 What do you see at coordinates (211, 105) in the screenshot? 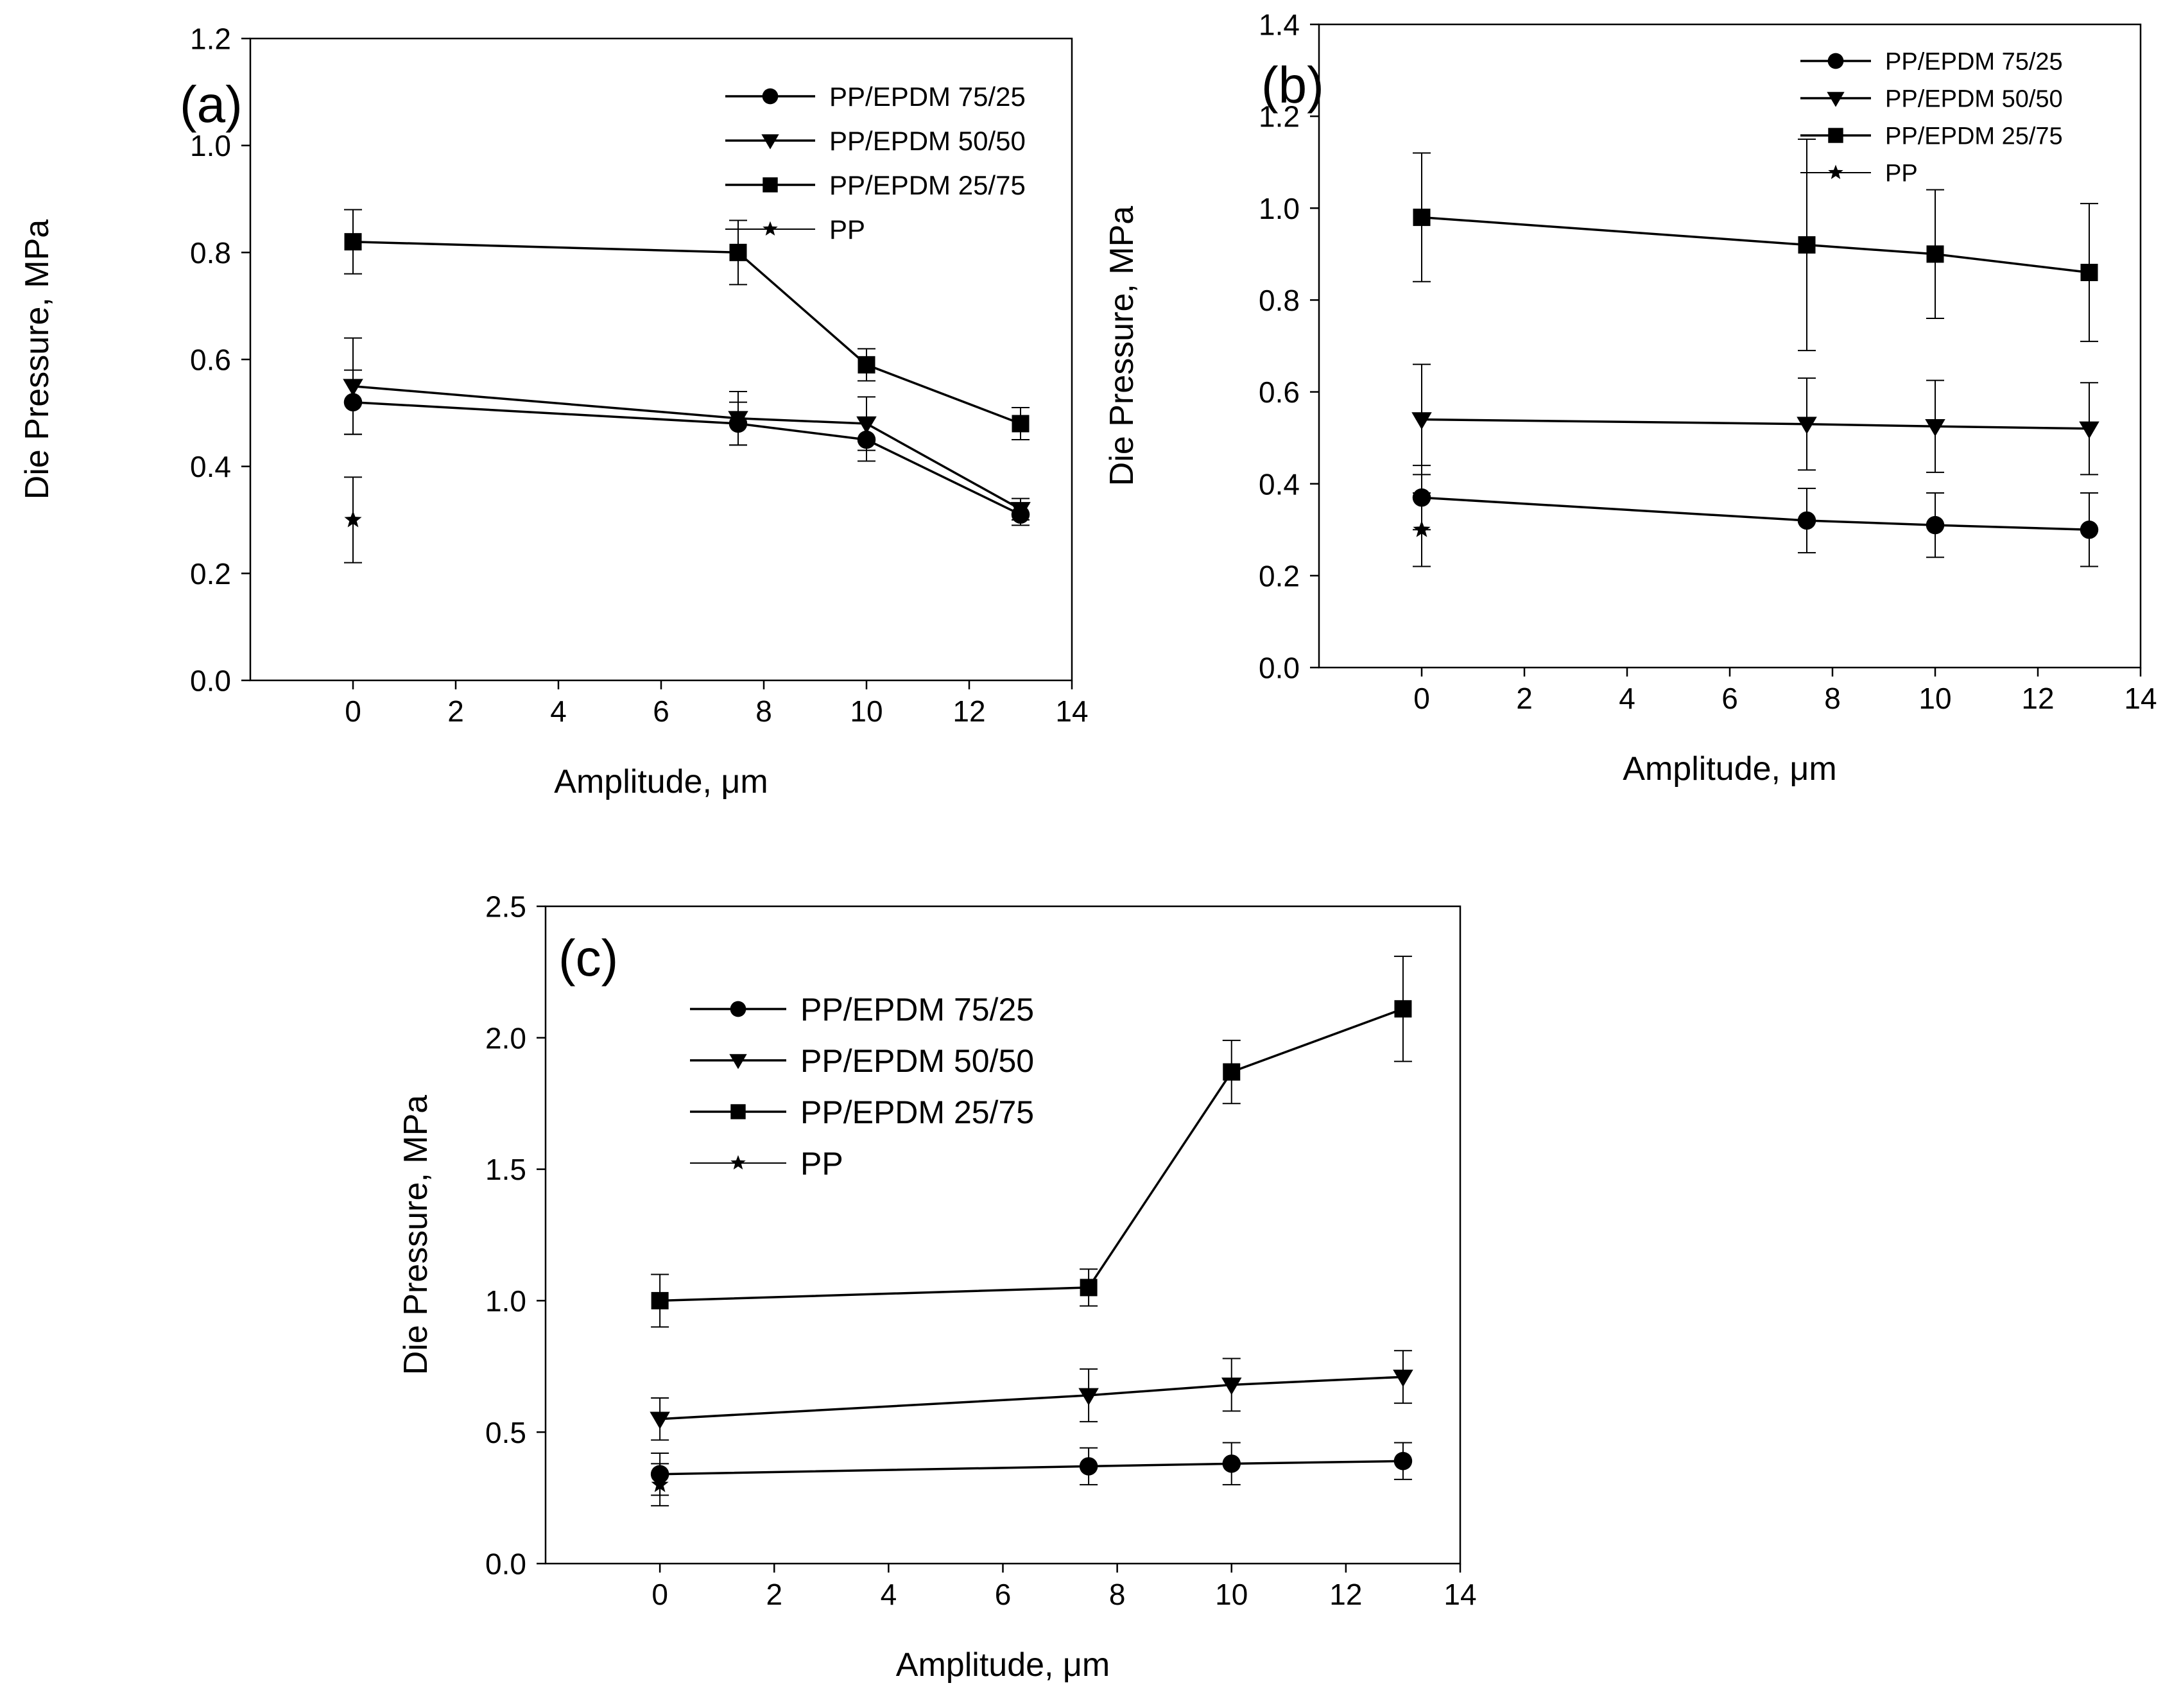
I see `panel-label: (a)` at bounding box center [211, 105].